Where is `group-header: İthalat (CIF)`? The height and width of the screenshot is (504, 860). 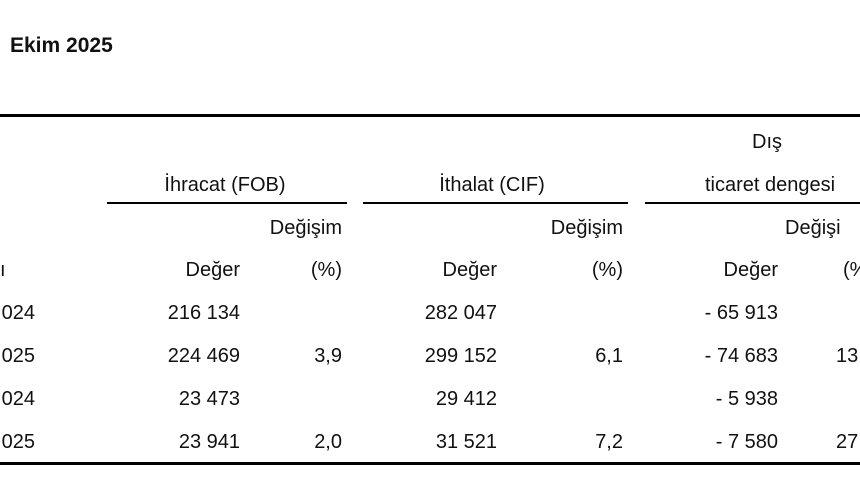
group-header: İthalat (CIF) is located at coordinates (492, 185).